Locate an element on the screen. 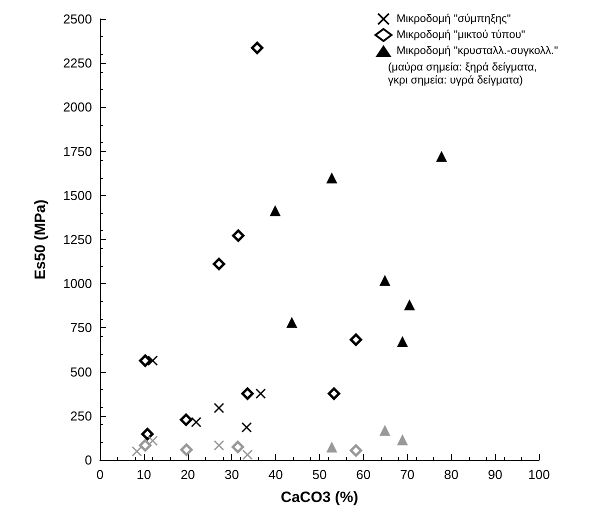  y-tick-label: 500 is located at coordinates (81, 372).